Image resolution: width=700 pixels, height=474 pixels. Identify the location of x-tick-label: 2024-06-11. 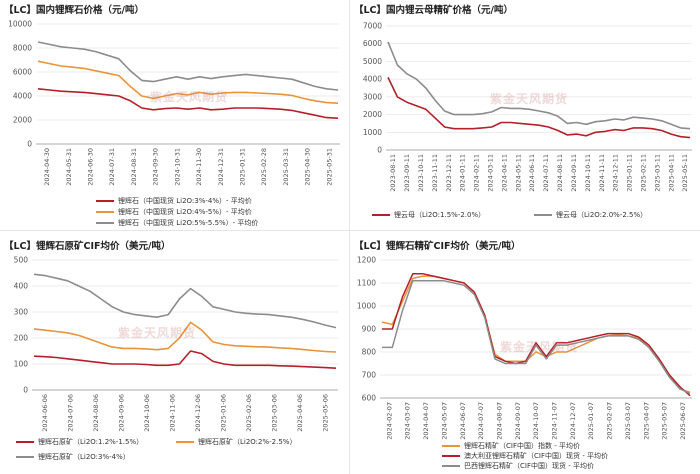
(532, 173).